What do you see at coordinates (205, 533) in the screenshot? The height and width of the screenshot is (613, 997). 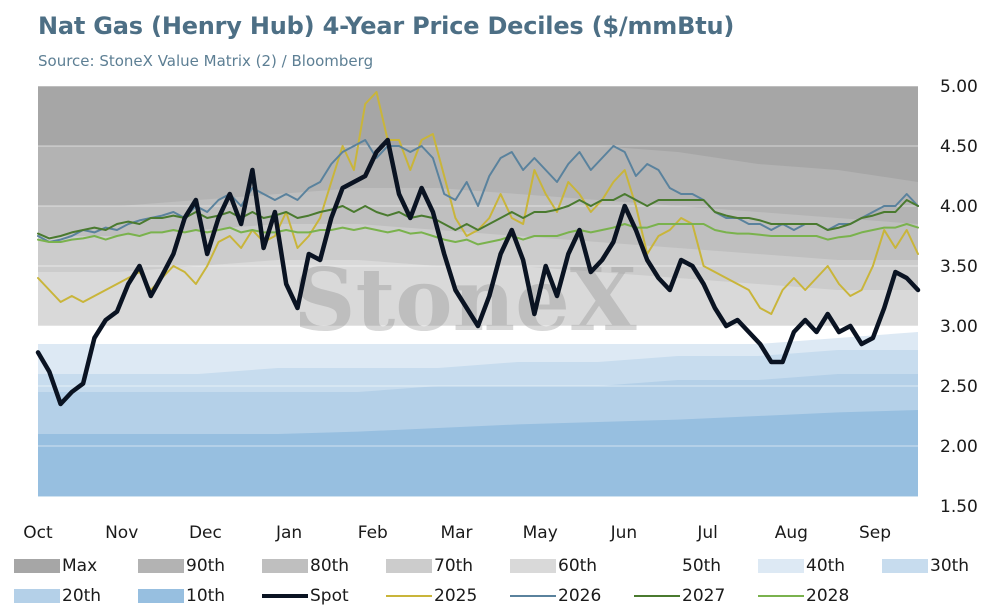 I see `x-tick-label: Dec` at bounding box center [205, 533].